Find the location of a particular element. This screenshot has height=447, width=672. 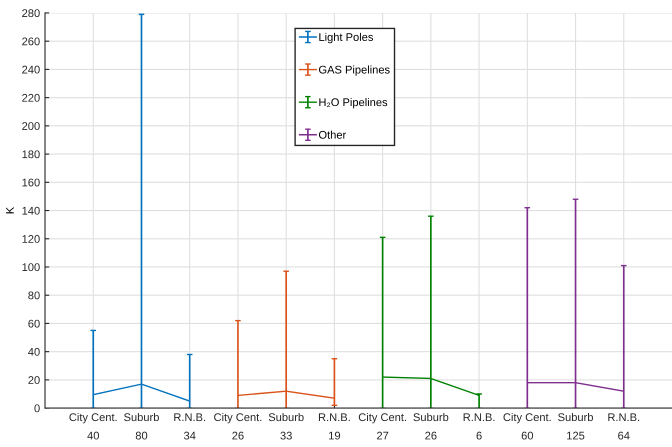

y-tick-label: 0 is located at coordinates (37, 408).